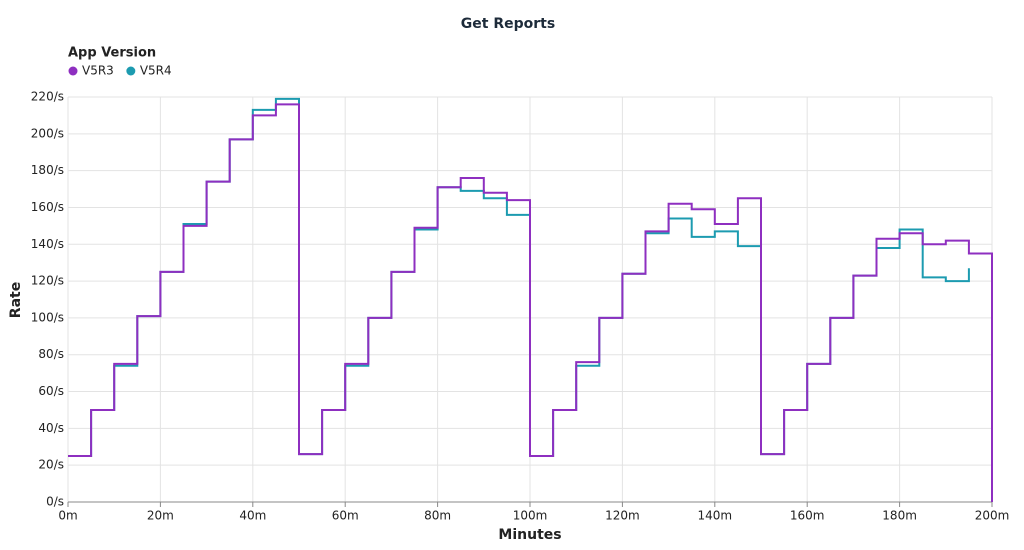 This screenshot has height=550, width=1024. What do you see at coordinates (67, 516) in the screenshot?
I see `x-tick-label: 0m` at bounding box center [67, 516].